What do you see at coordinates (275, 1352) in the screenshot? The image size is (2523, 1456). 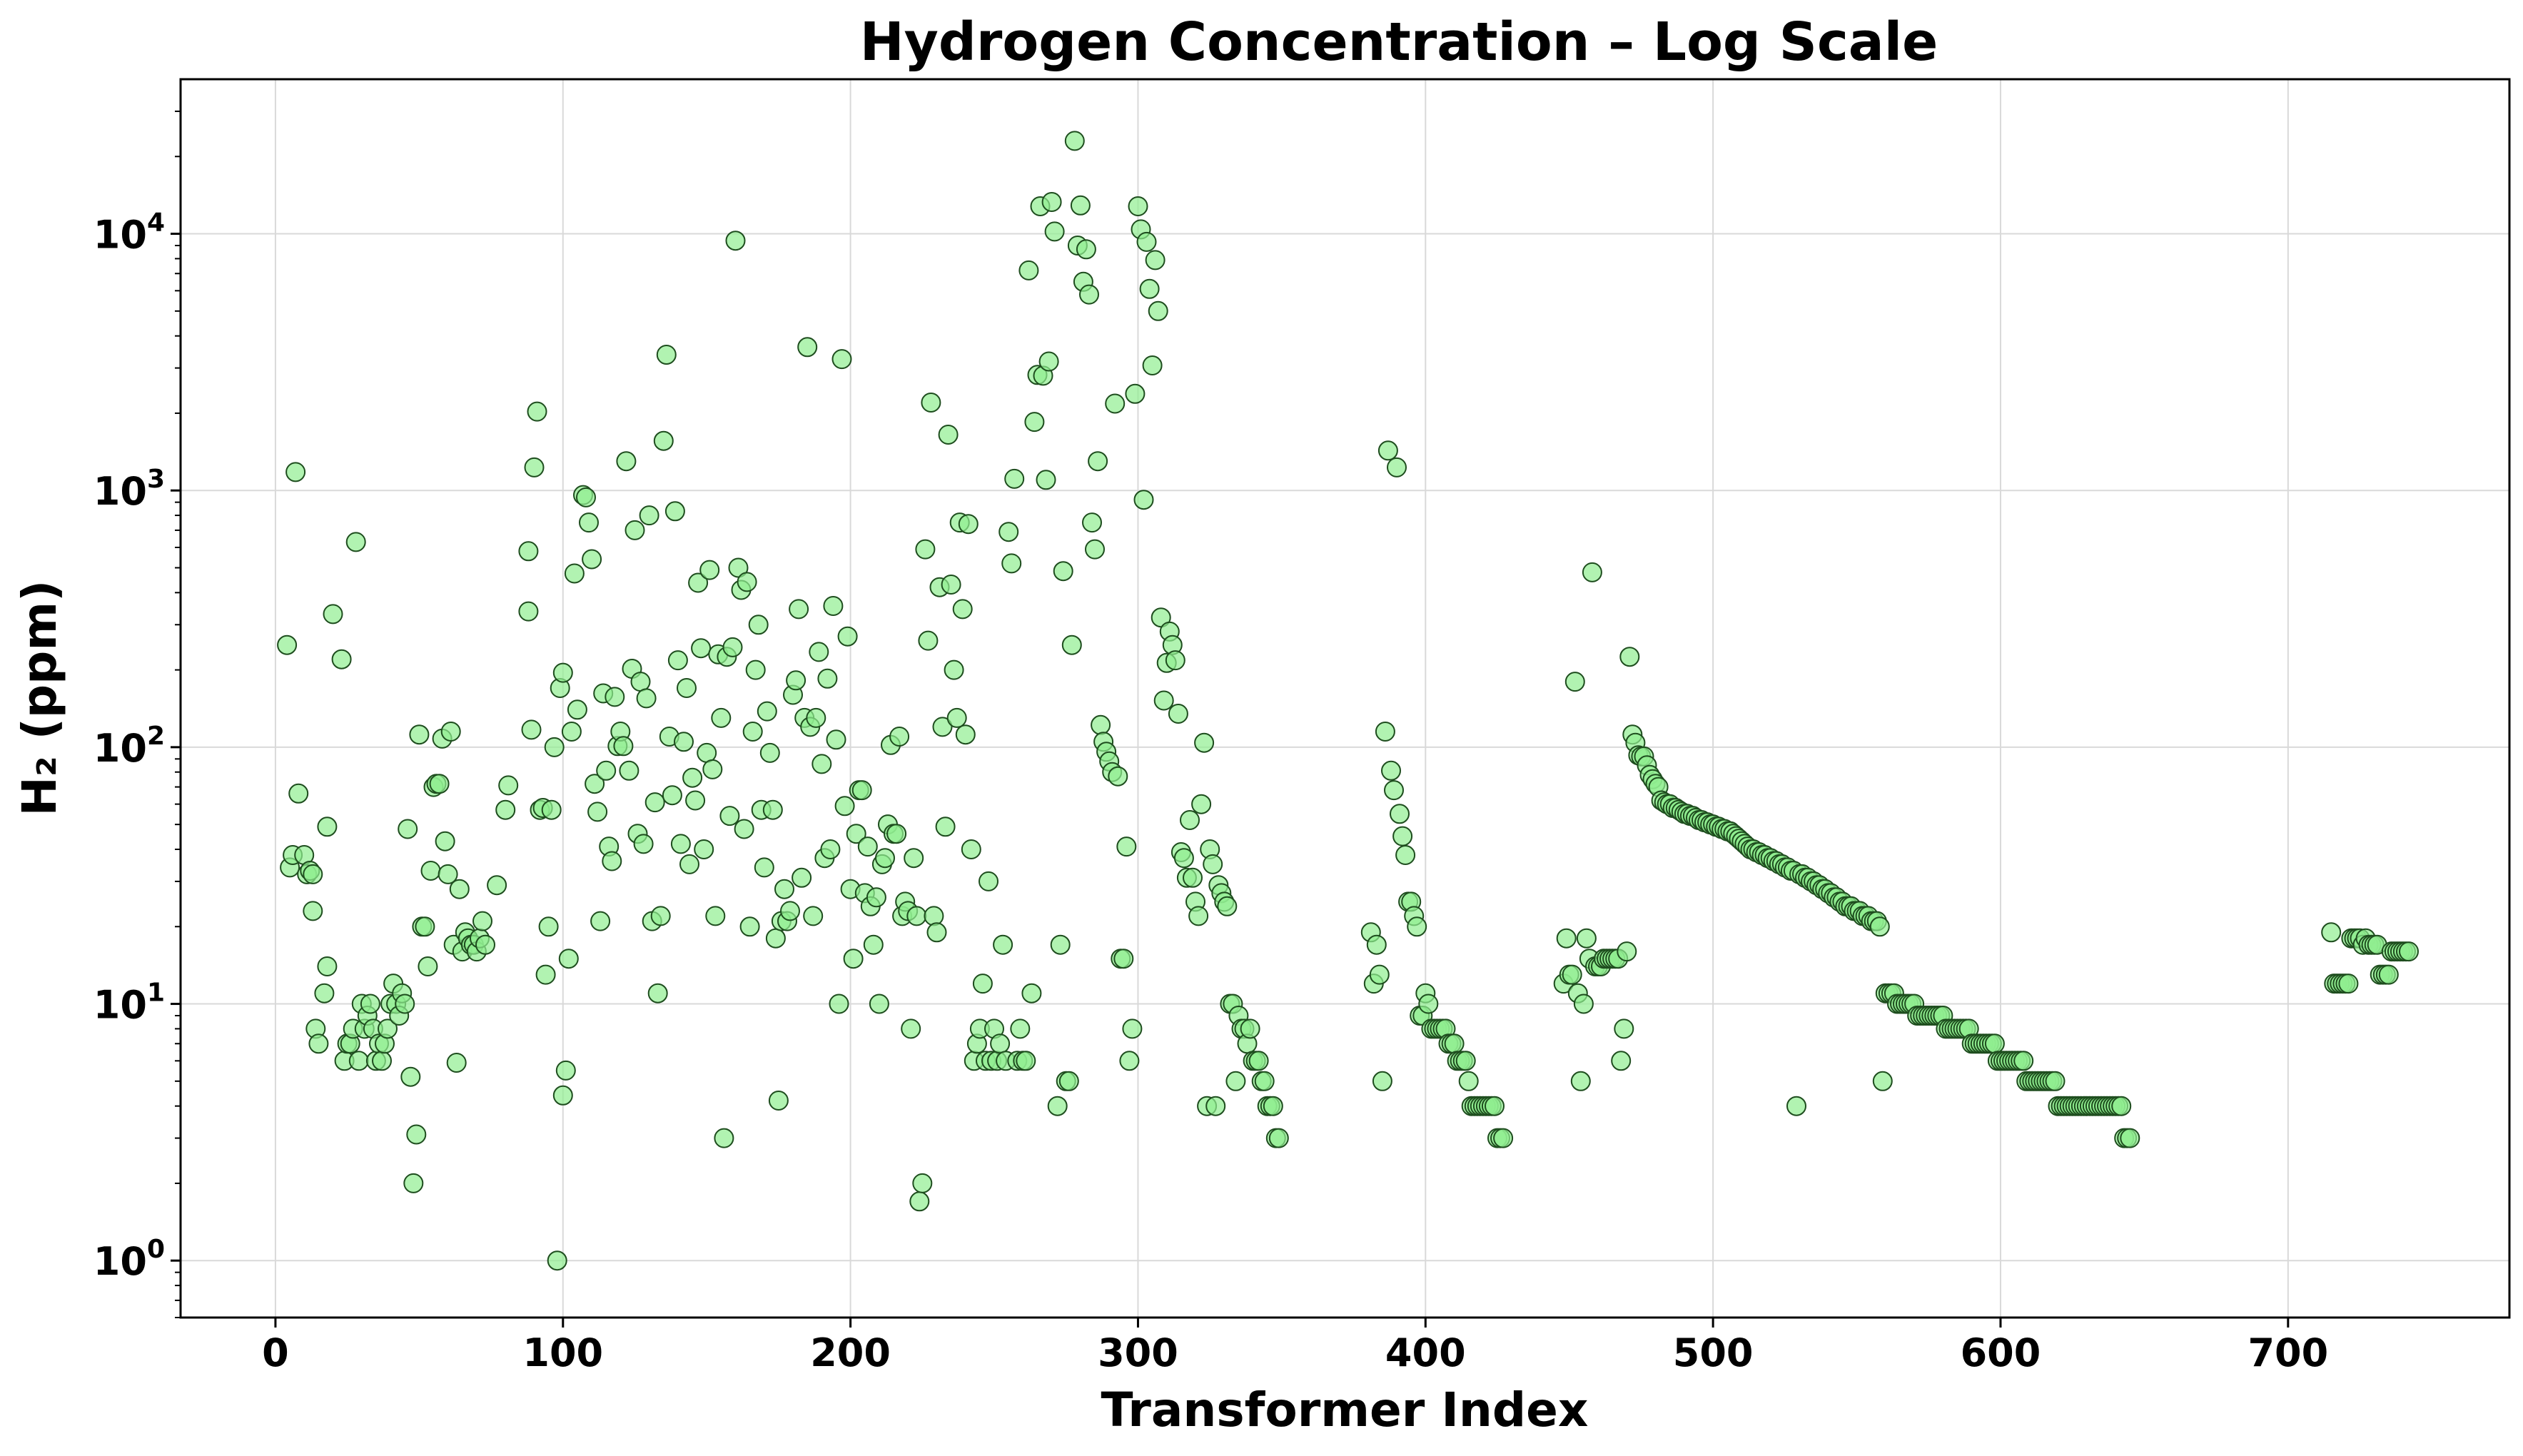 I see `x-tick-label: 0` at bounding box center [275, 1352].